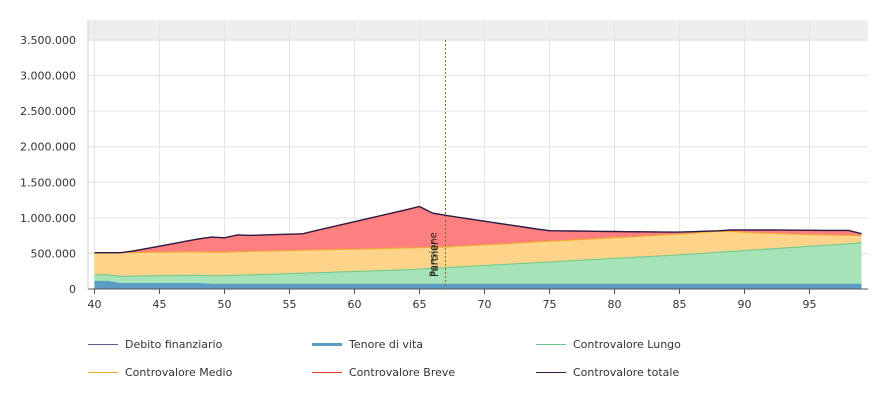 The height and width of the screenshot is (400, 888). What do you see at coordinates (485, 304) in the screenshot?
I see `x-tick-label: 70` at bounding box center [485, 304].